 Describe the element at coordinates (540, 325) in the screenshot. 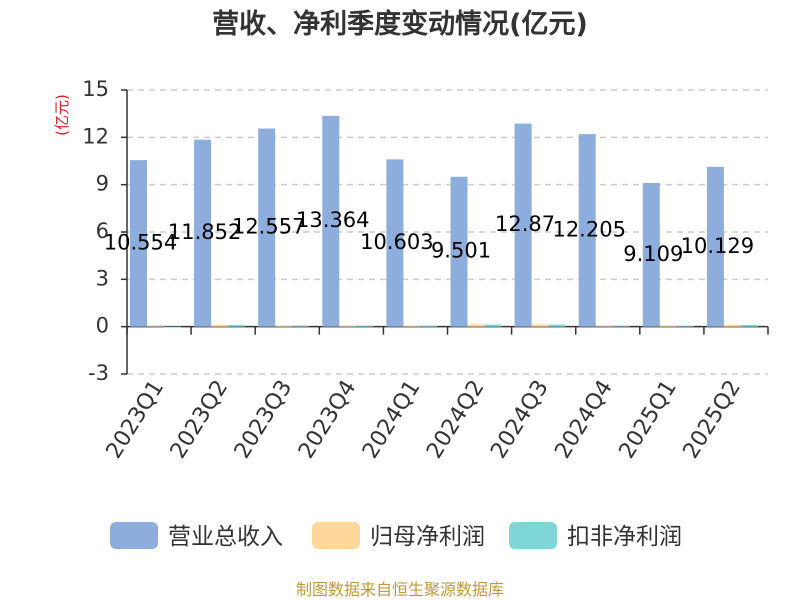

I see `net-profit-bar-2024q3` at that location.